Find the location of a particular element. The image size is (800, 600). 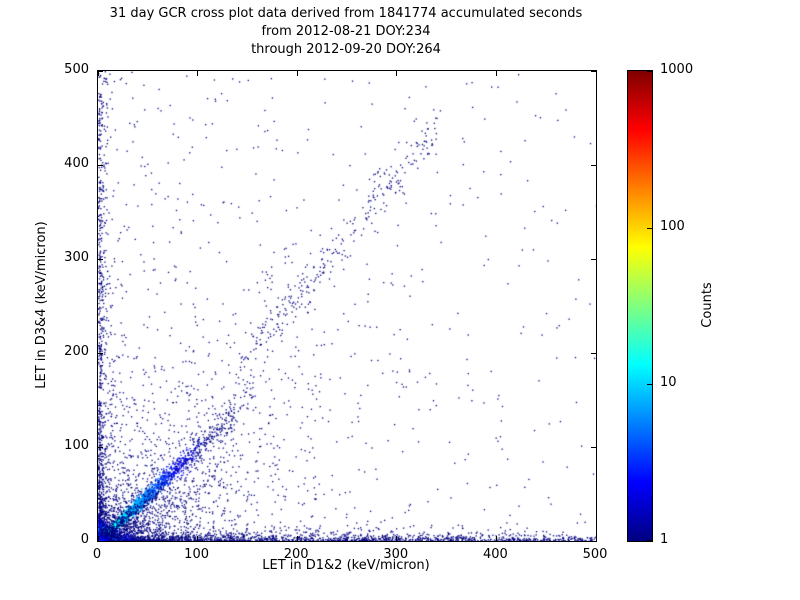

y-axis-label: LET in D3&4 (keV/micron) is located at coordinates (41, 305).